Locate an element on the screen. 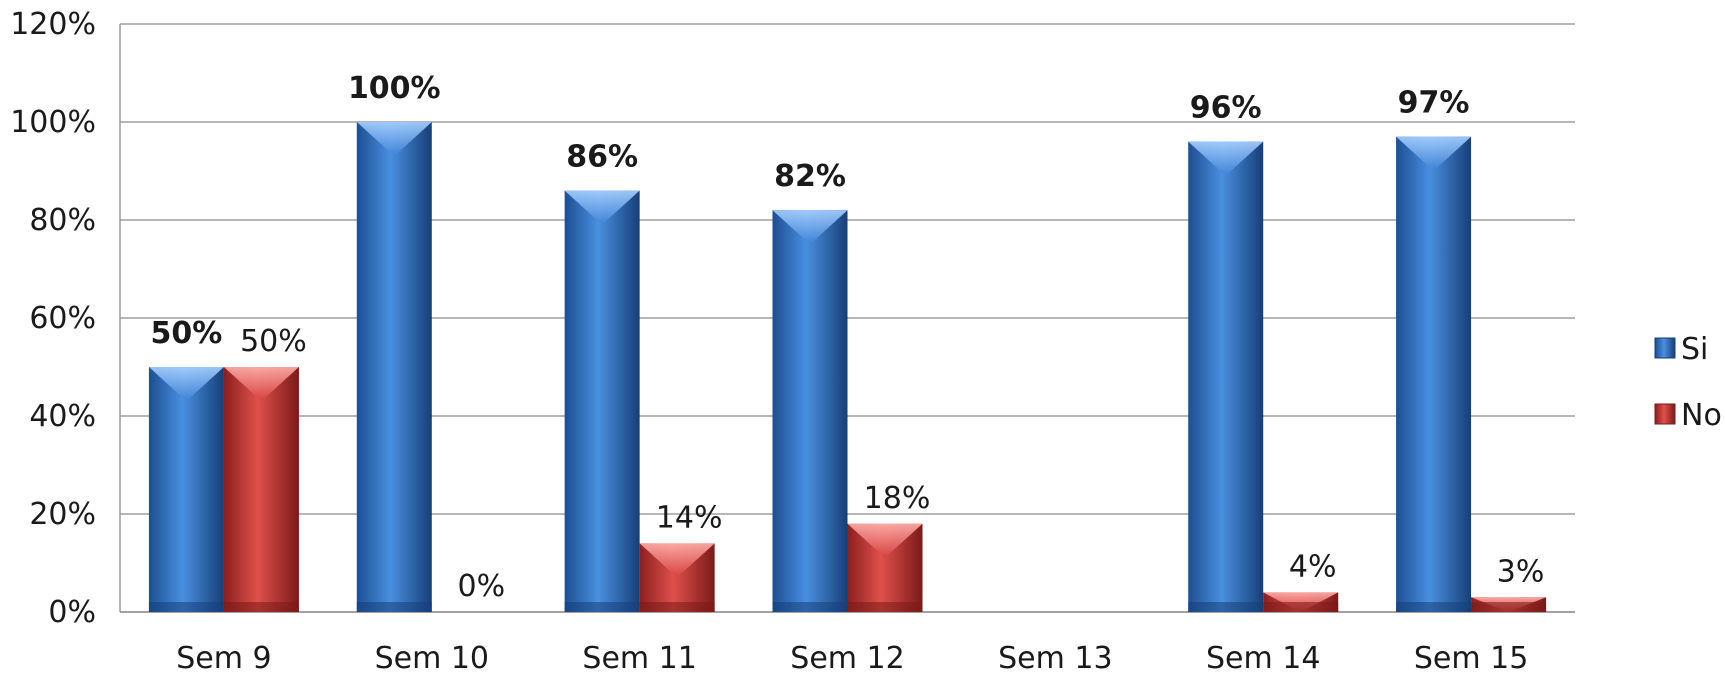 The height and width of the screenshot is (673, 1725). data-label-no: 50% is located at coordinates (273, 341).